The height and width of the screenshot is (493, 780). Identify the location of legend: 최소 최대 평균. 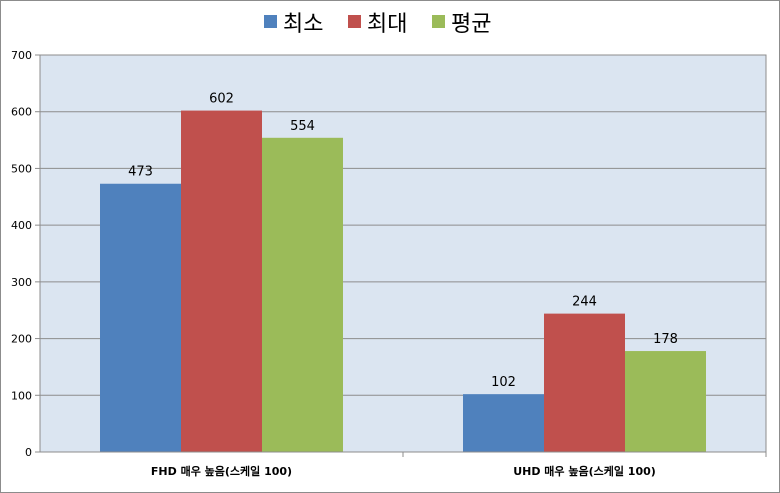
(377, 24).